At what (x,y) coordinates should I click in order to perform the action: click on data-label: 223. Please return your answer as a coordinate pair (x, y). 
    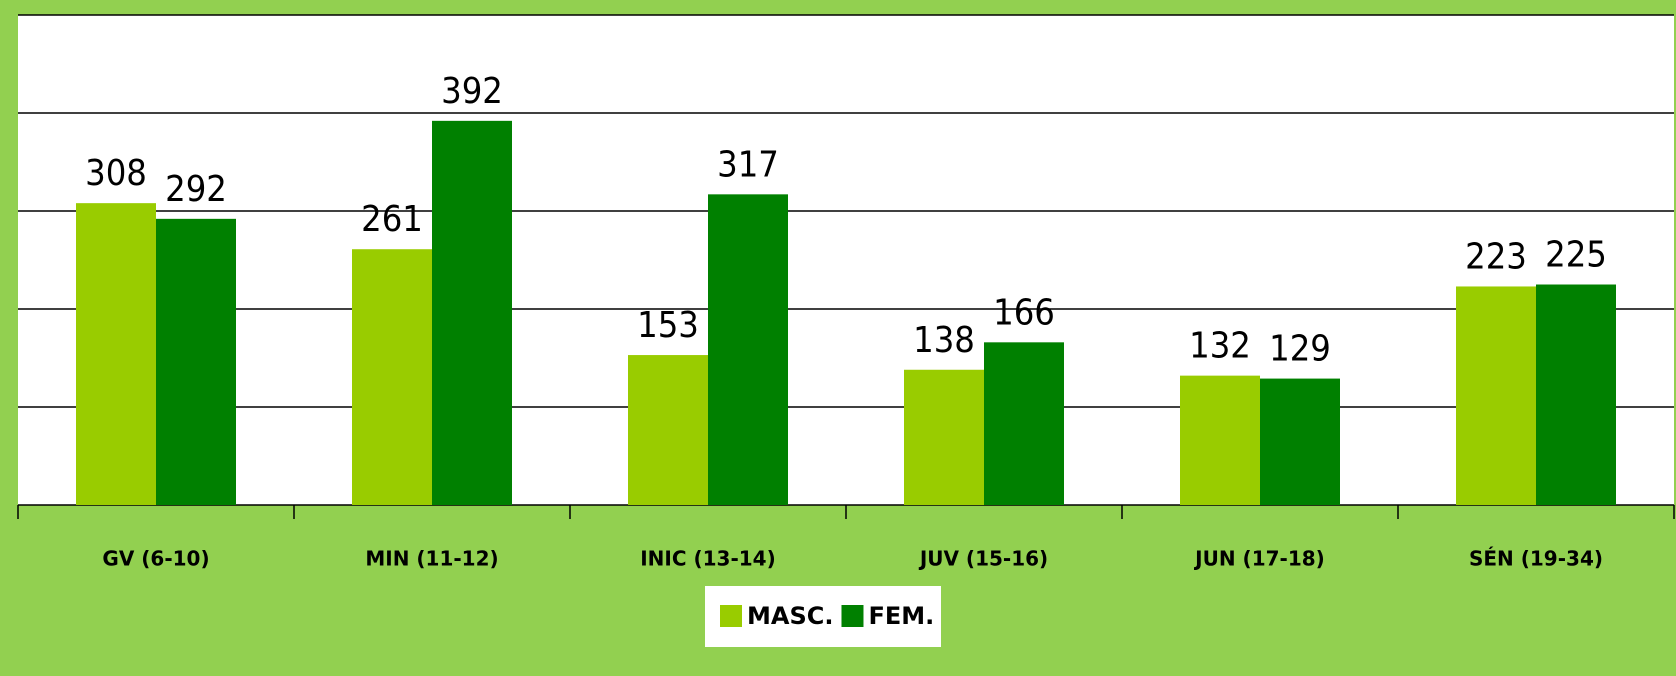
    Looking at the image, I should click on (1496, 256).